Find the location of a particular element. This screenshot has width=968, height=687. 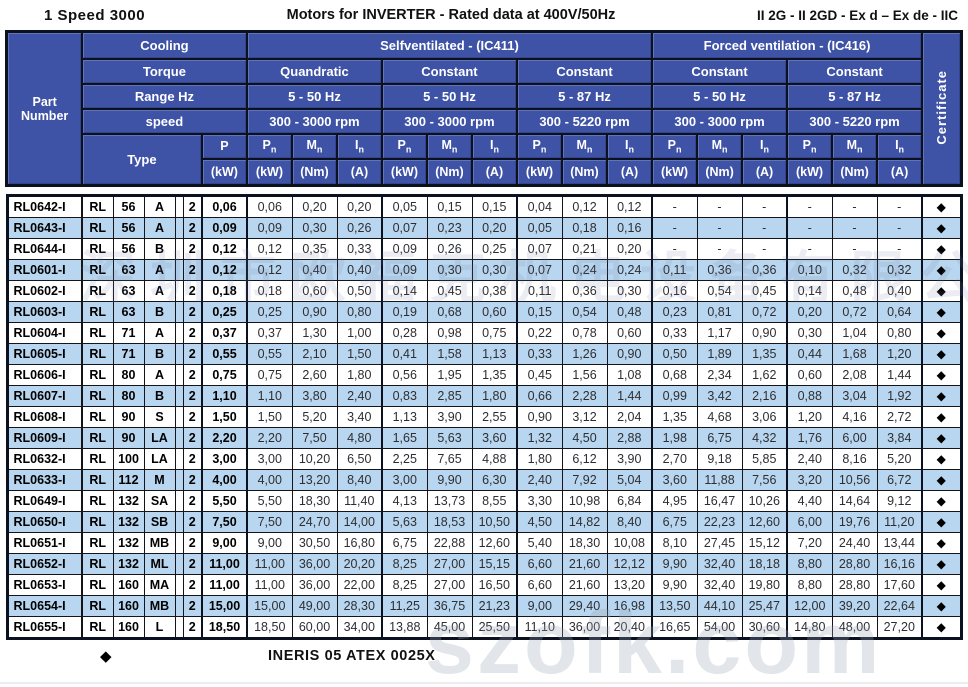

value-cell: 0,44 is located at coordinates (809, 354).